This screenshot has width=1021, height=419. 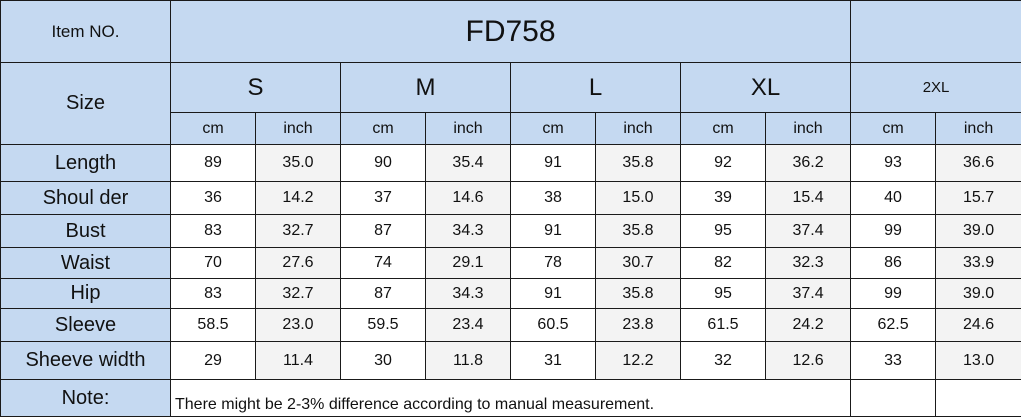 I want to click on measurement-row: Length 89 35.0 90 35.4 91 35.8 92 36.2 93 36.6, so click(x=510, y=163).